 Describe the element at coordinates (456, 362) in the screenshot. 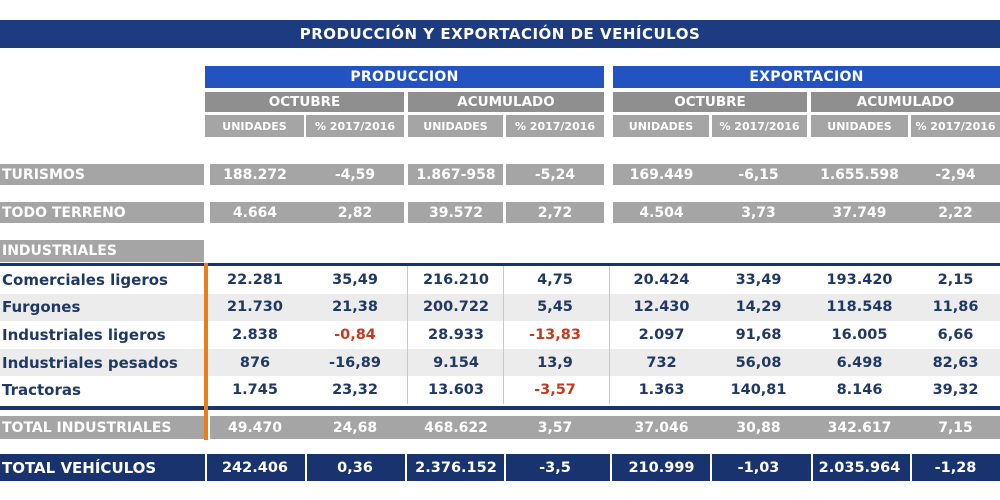

I see `cell-value: 9.154` at that location.